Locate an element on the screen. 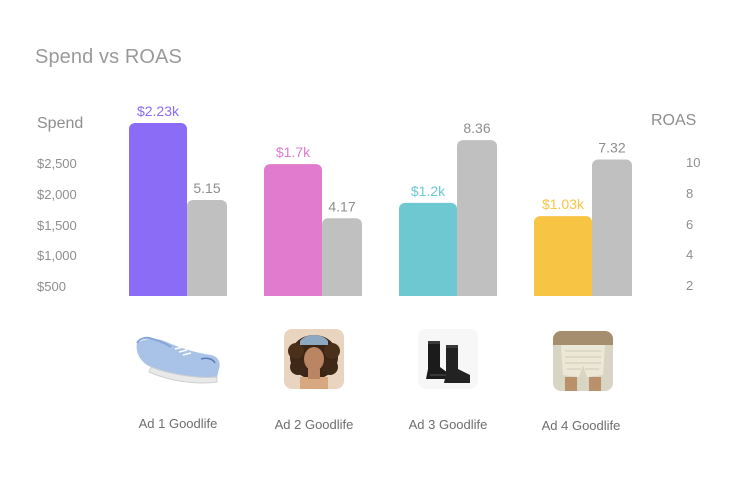 The width and height of the screenshot is (734, 484). right-tick-label: 10 is located at coordinates (693, 162).